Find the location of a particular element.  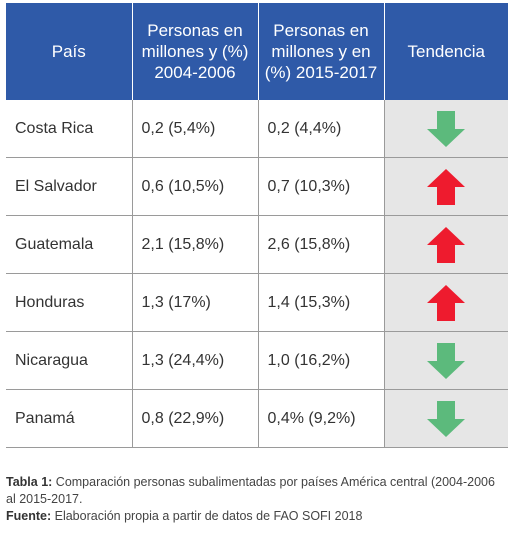

table-row: Panamá 0,8 (22,9%) 0,4% (9,2%) is located at coordinates (257, 418).